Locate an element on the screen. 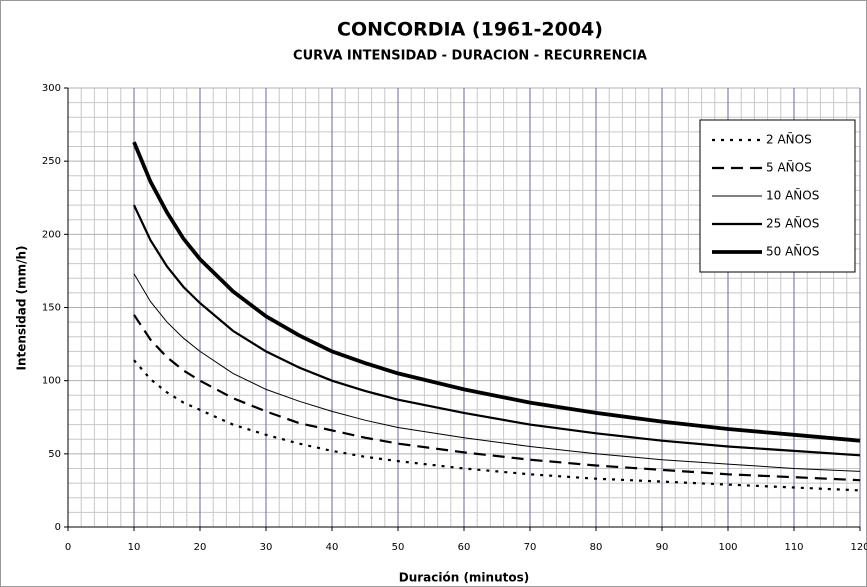  x-tick-label: 120 is located at coordinates (858, 547).